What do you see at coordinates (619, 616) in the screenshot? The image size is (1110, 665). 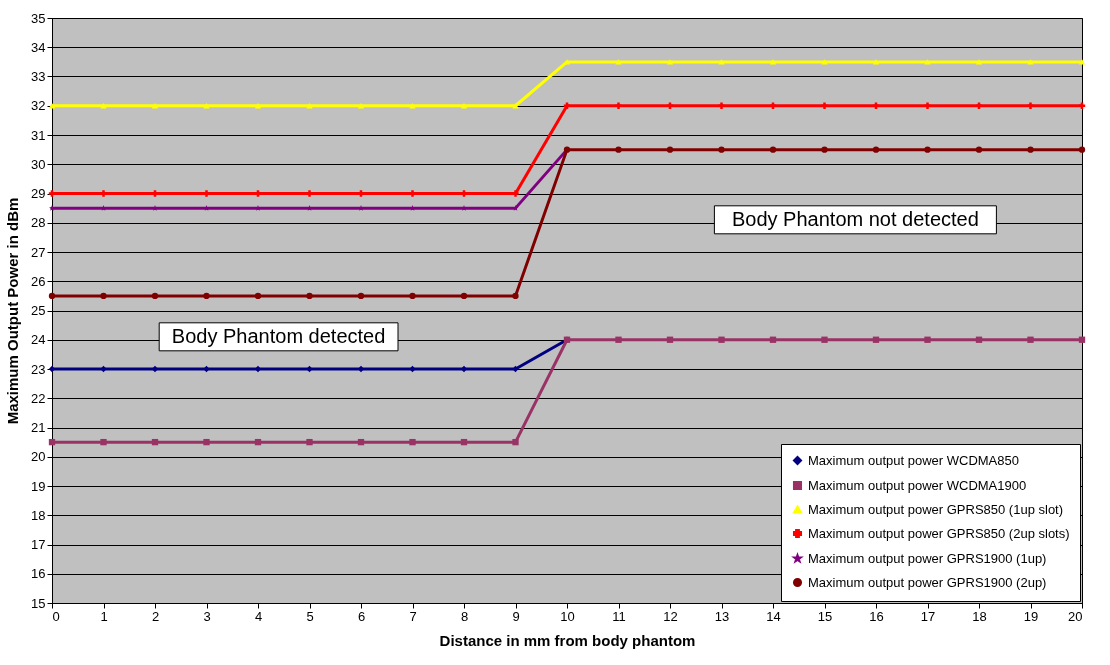 I see `x-tick-label: 11` at bounding box center [619, 616].